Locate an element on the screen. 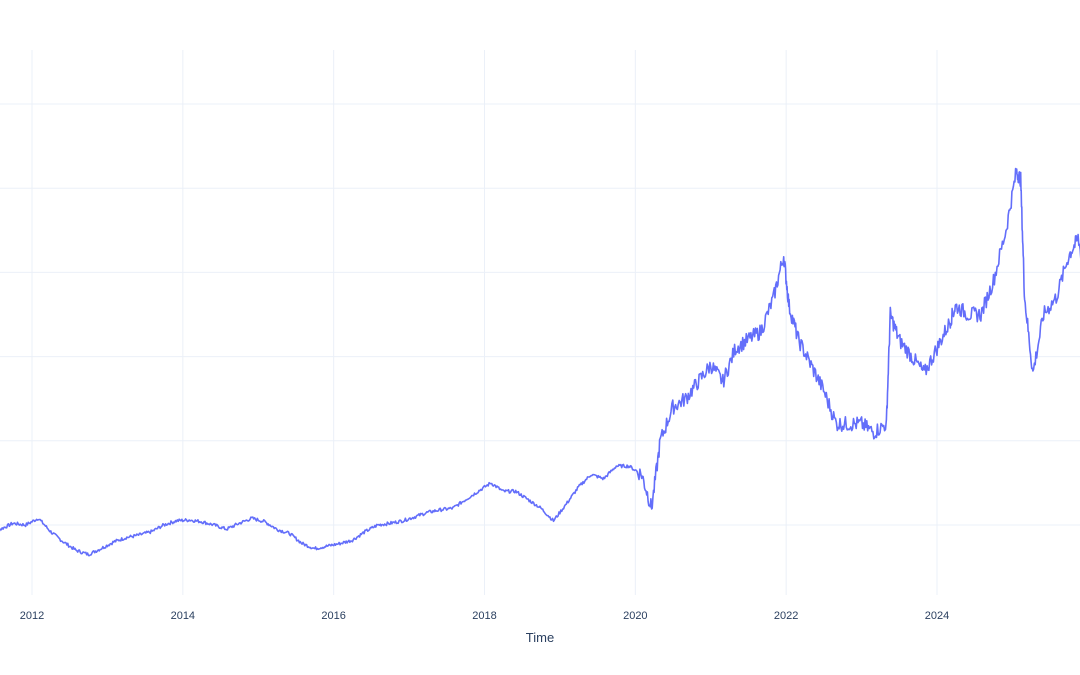 This screenshot has height=675, width=1080. x-tick-label: 2016 is located at coordinates (333, 616).